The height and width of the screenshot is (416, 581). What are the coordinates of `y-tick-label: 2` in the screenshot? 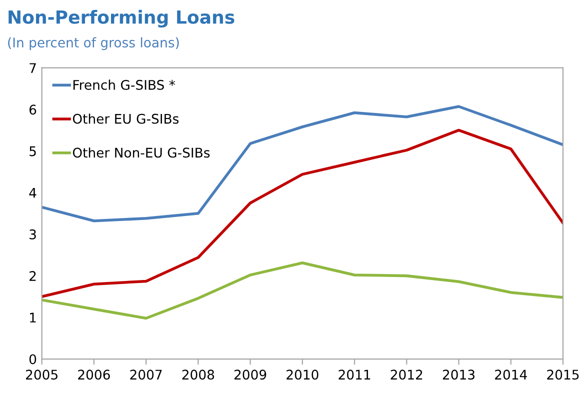 It's located at (33, 276).